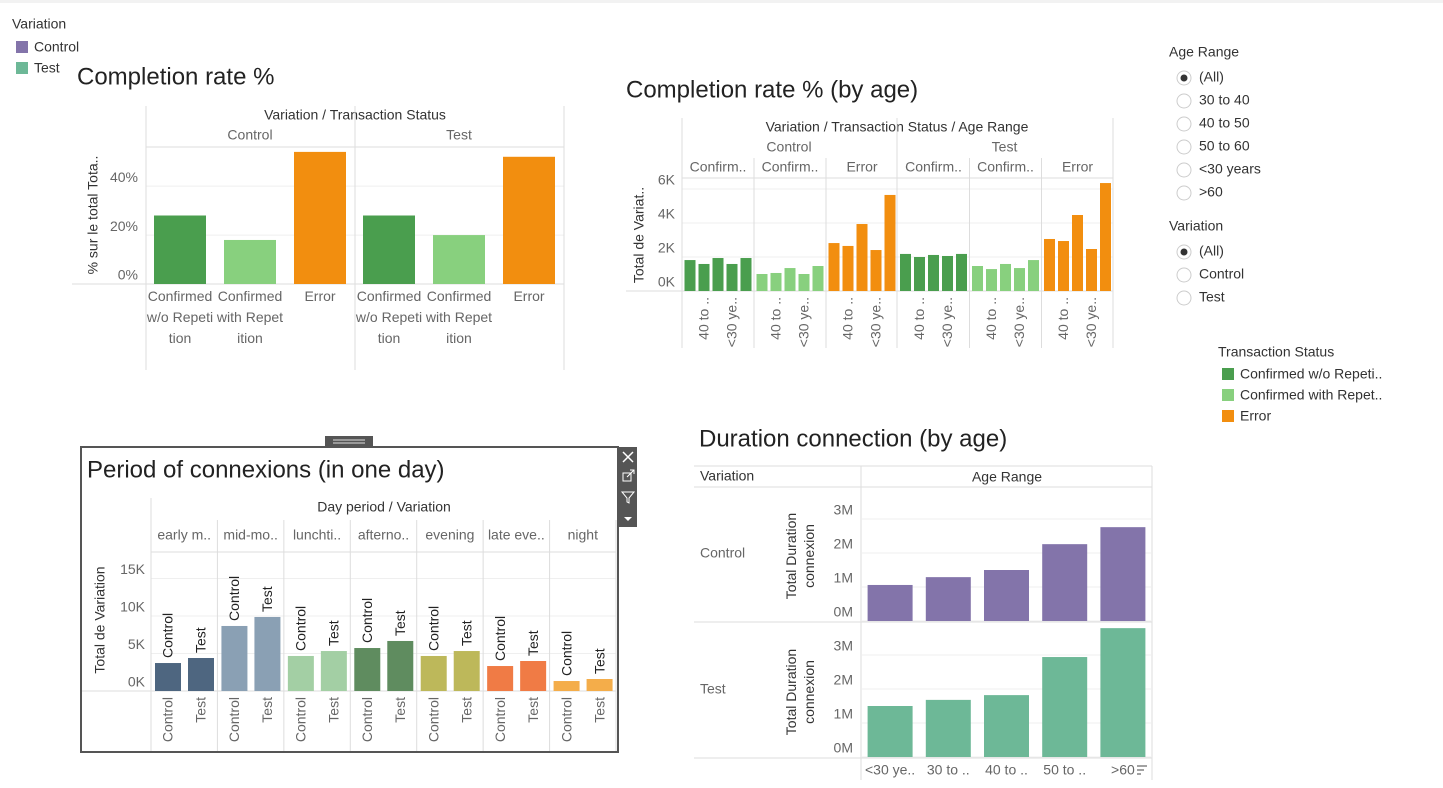 This screenshot has width=1443, height=788. Describe the element at coordinates (628, 475) in the screenshot. I see `go-to-sheet-button` at that location.